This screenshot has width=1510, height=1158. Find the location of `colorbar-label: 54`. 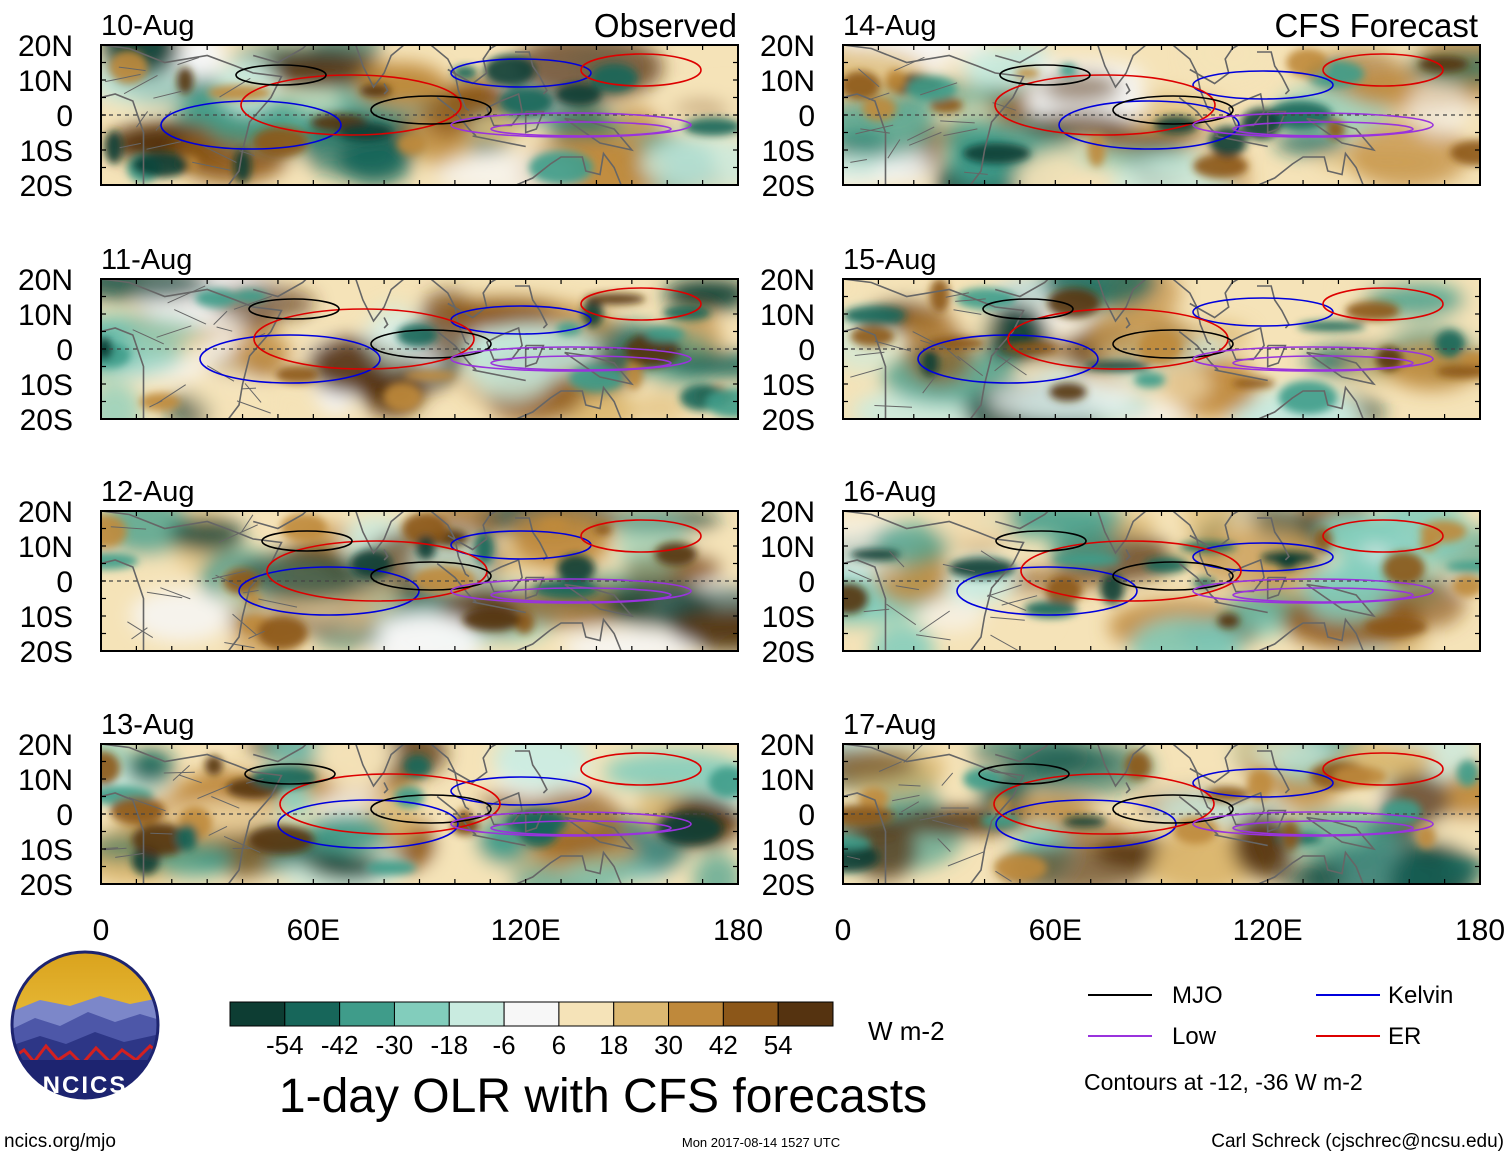

colorbar-label: 54 is located at coordinates (778, 1045).